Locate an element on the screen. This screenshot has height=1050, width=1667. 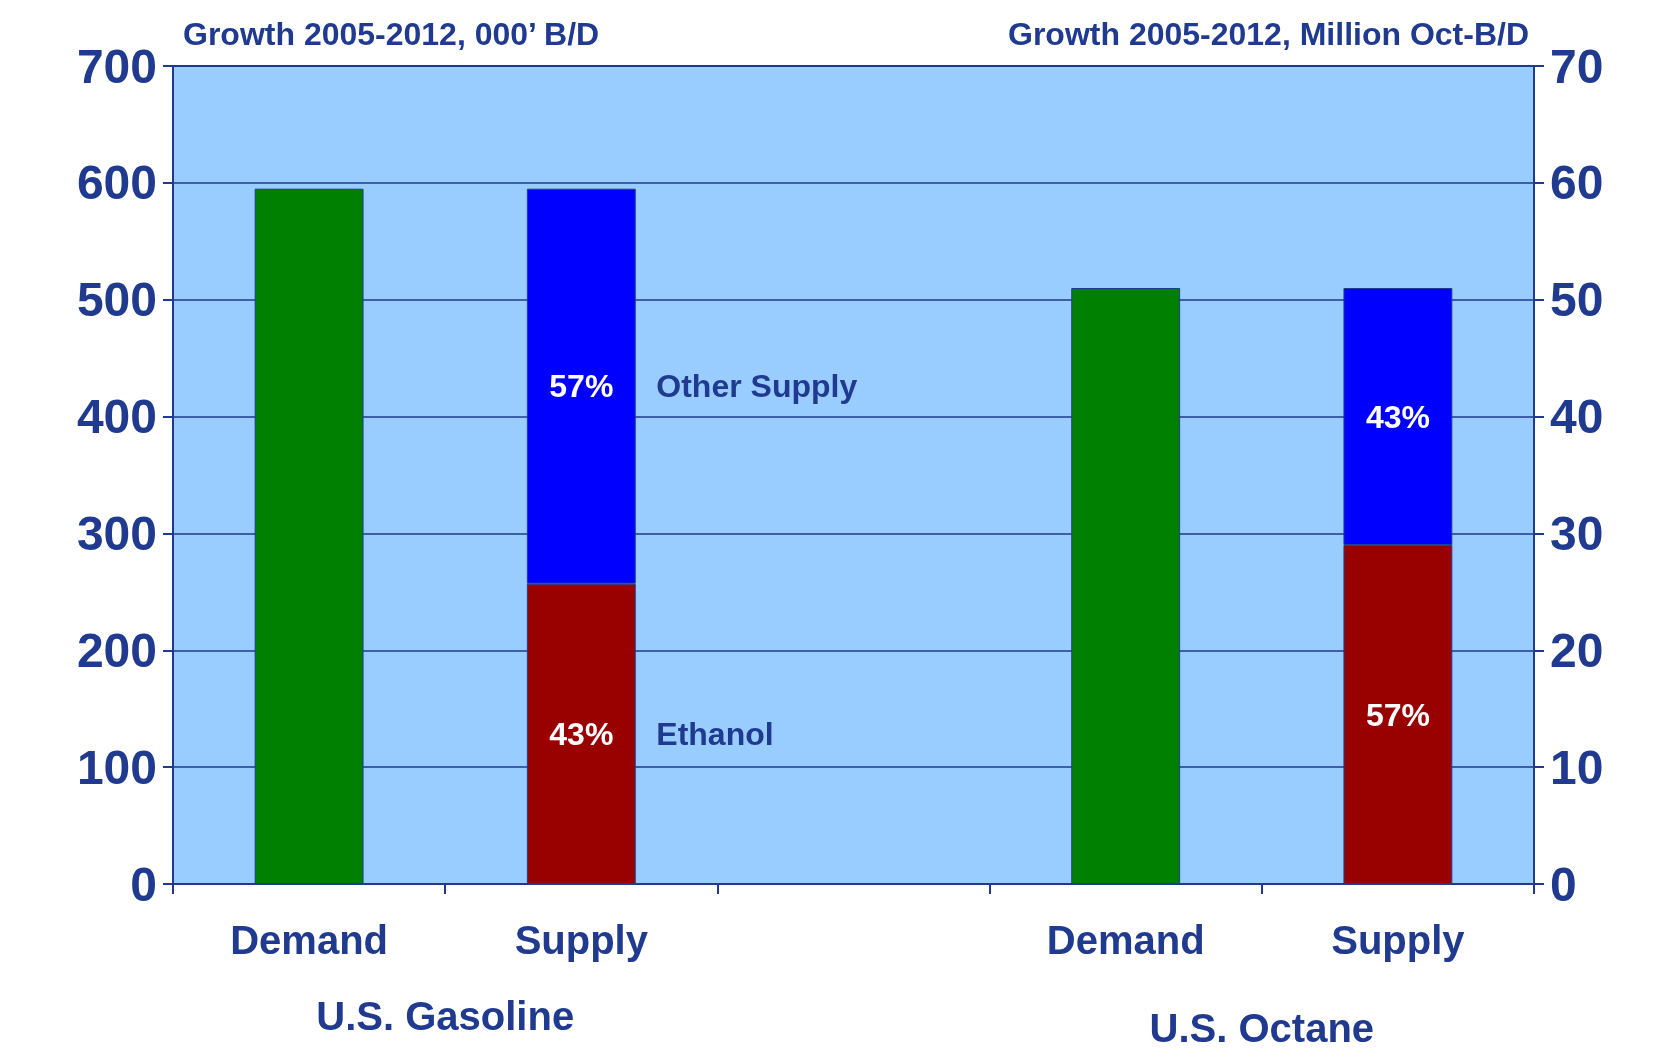
y-tick-label: 0 is located at coordinates (143, 884).